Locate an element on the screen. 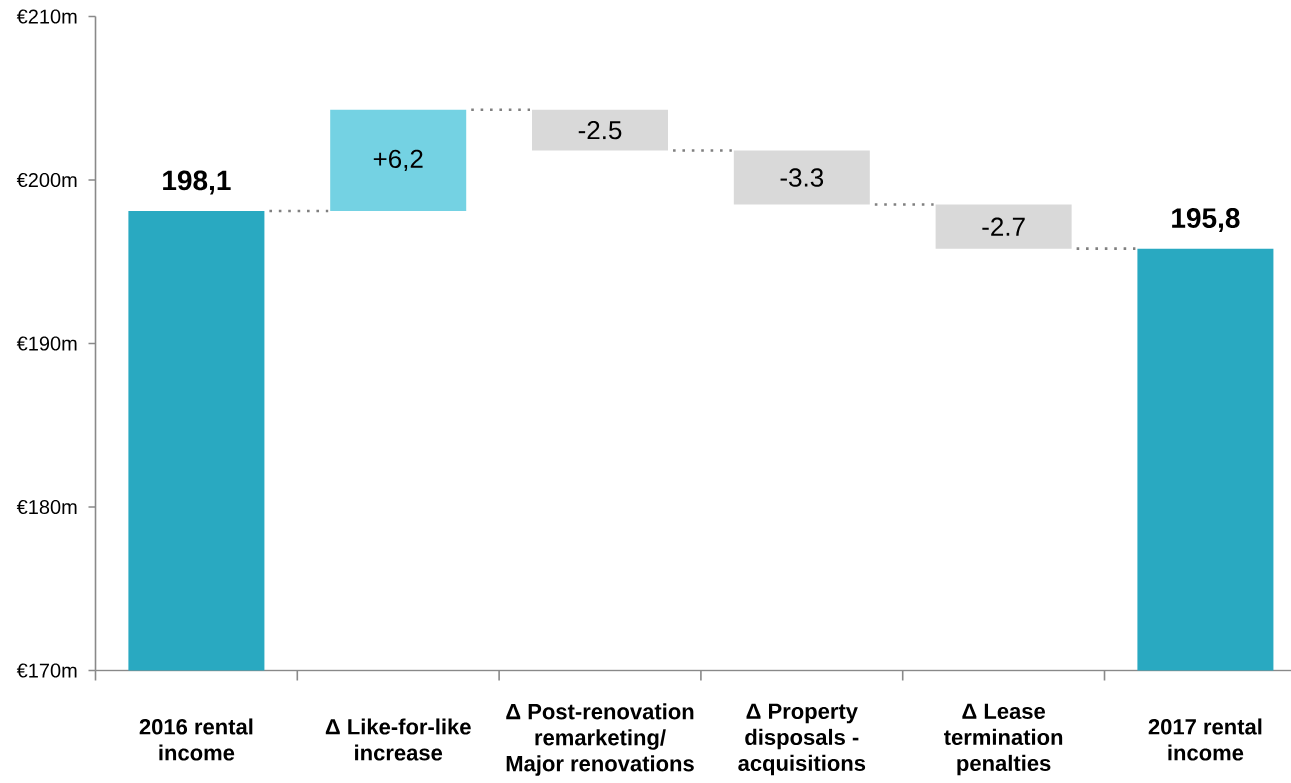  x-tick-label: Δ Lease termination penalties is located at coordinates (1003, 739).